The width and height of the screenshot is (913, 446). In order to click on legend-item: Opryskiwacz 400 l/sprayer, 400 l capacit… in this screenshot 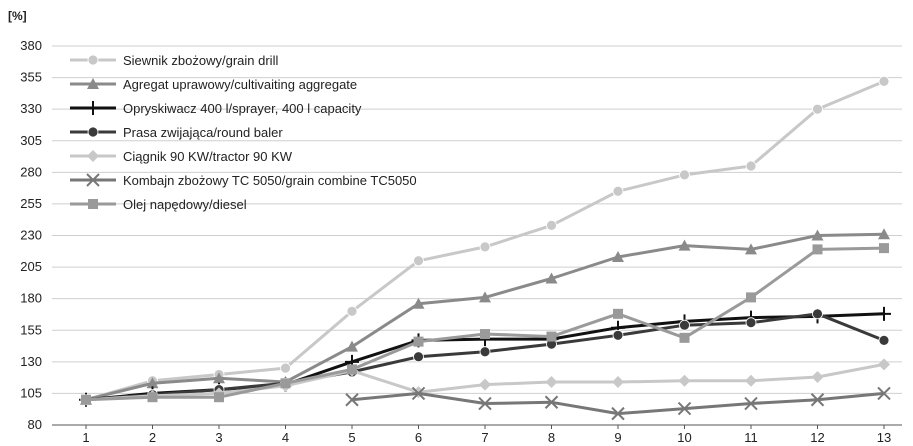, I will do `click(216, 108)`.